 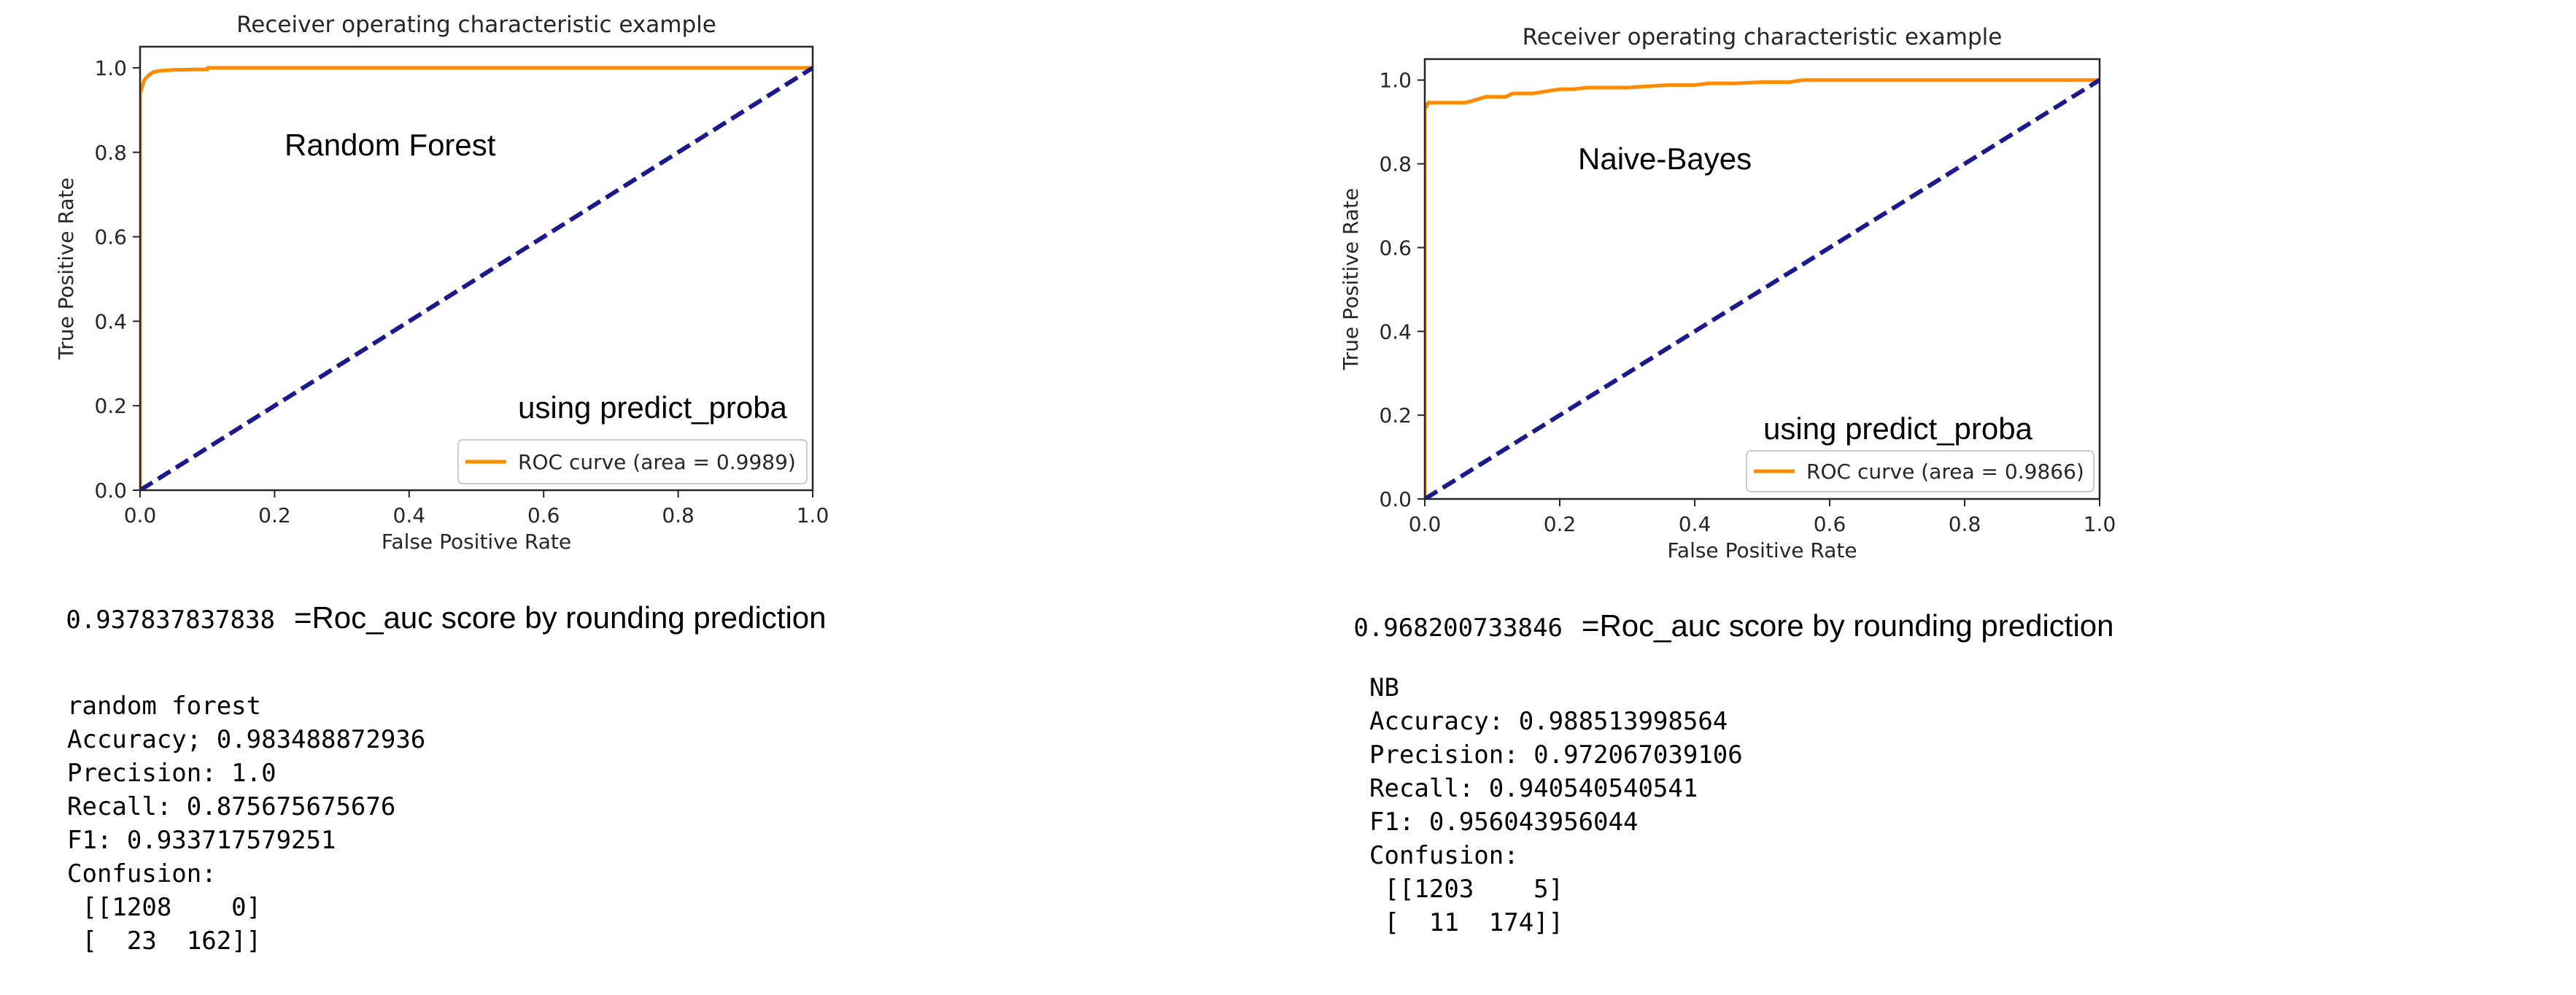 What do you see at coordinates (170, 620) in the screenshot?
I see `roc-auc-rounding-value: 0.937837837838` at bounding box center [170, 620].